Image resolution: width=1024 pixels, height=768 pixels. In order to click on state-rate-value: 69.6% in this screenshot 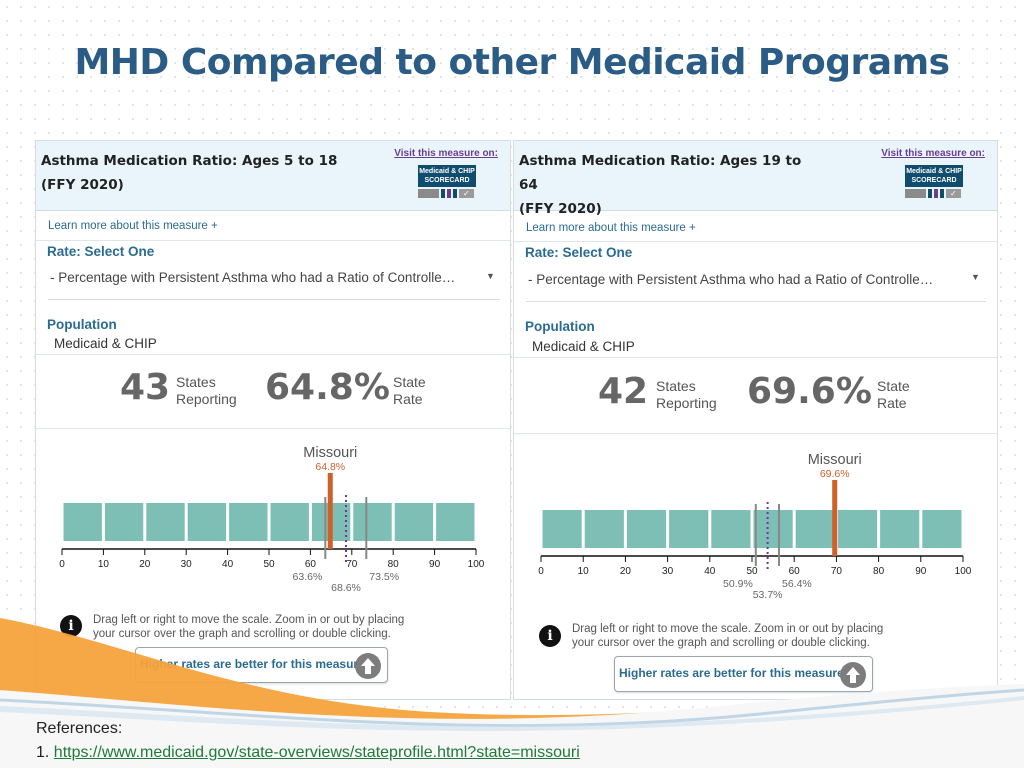, I will do `click(809, 391)`.